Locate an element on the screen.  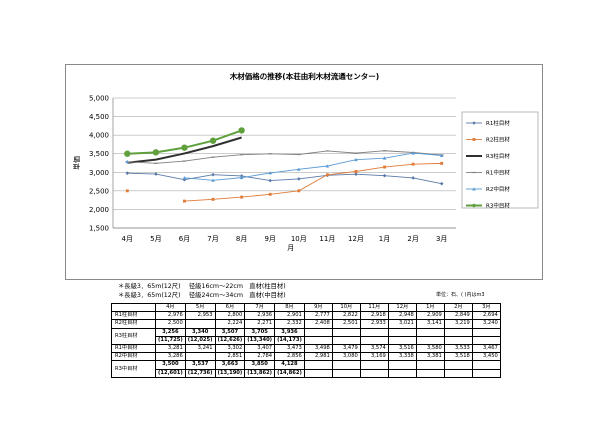
table-cell: 3,338 is located at coordinates (402, 357).